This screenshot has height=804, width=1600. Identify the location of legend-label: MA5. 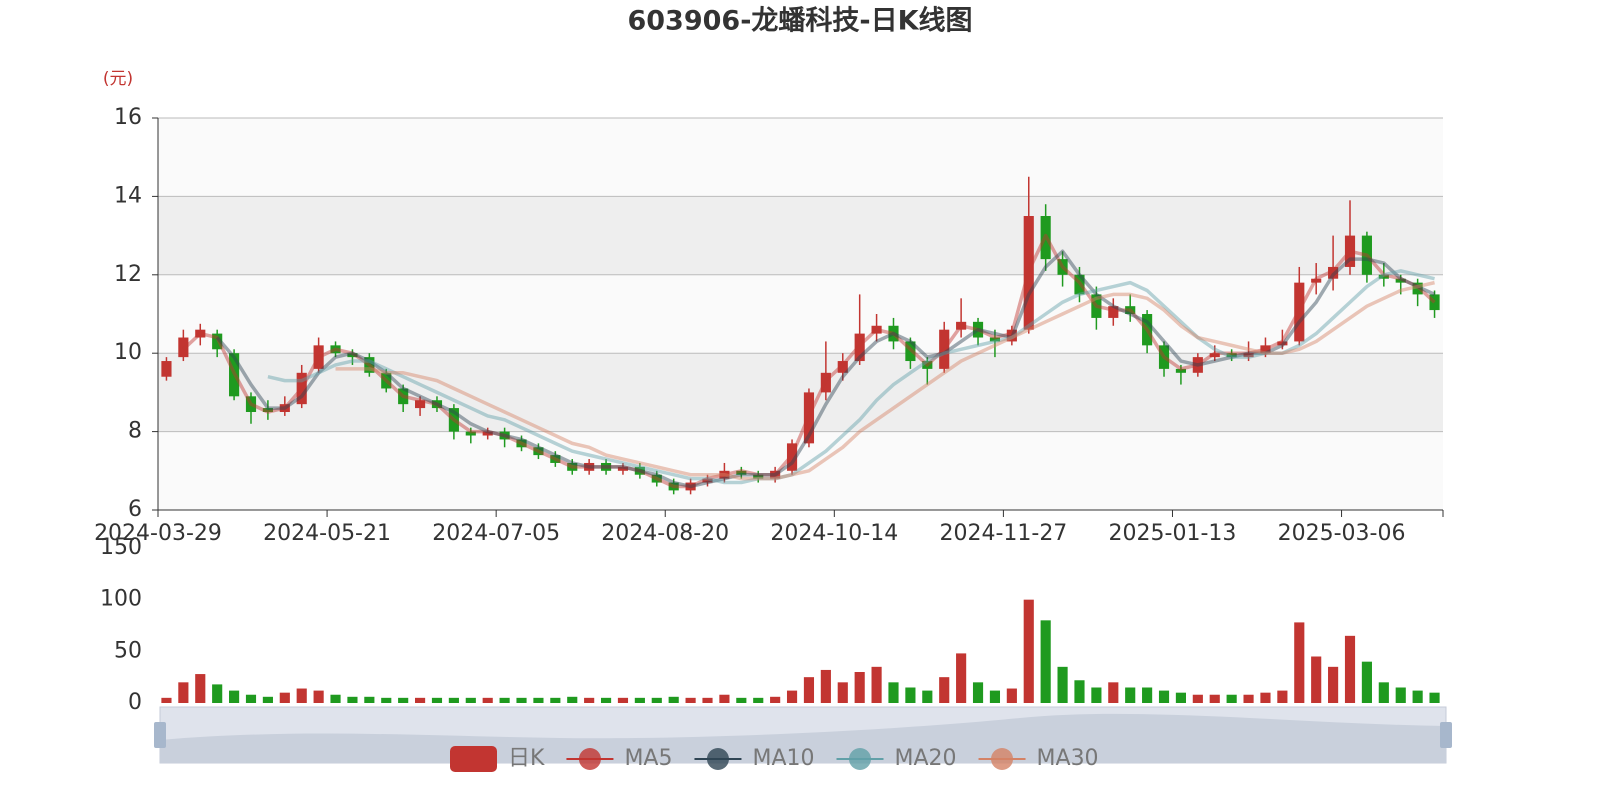
(648, 758).